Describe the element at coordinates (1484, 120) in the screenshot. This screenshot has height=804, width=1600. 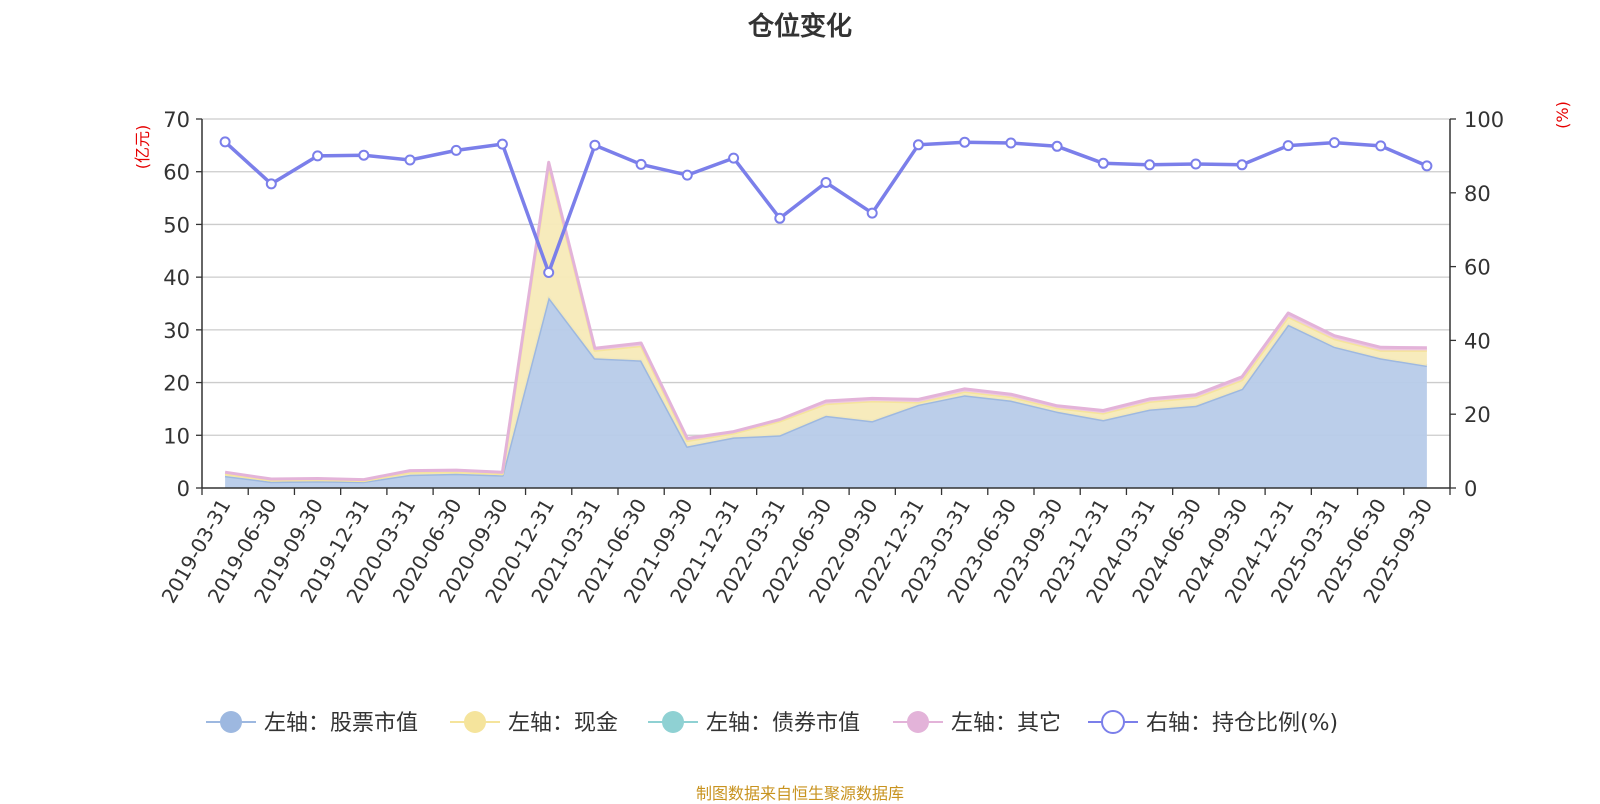
I see `right-axis-tick-label: 100` at that location.